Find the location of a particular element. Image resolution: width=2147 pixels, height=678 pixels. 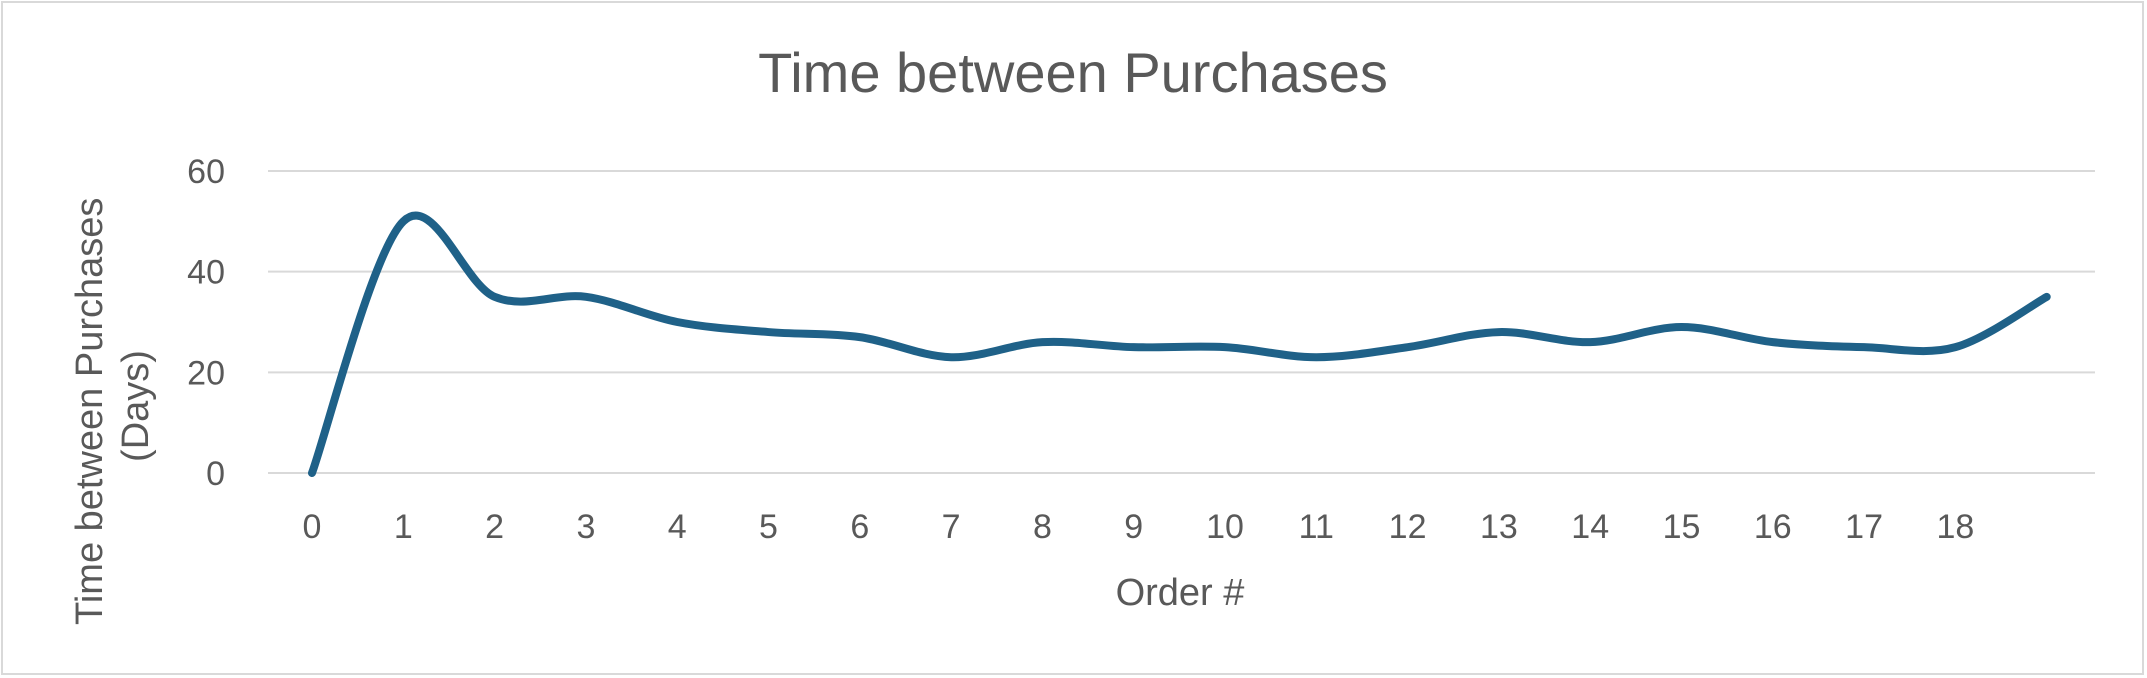

y-tick-label: 0 is located at coordinates (215, 474).